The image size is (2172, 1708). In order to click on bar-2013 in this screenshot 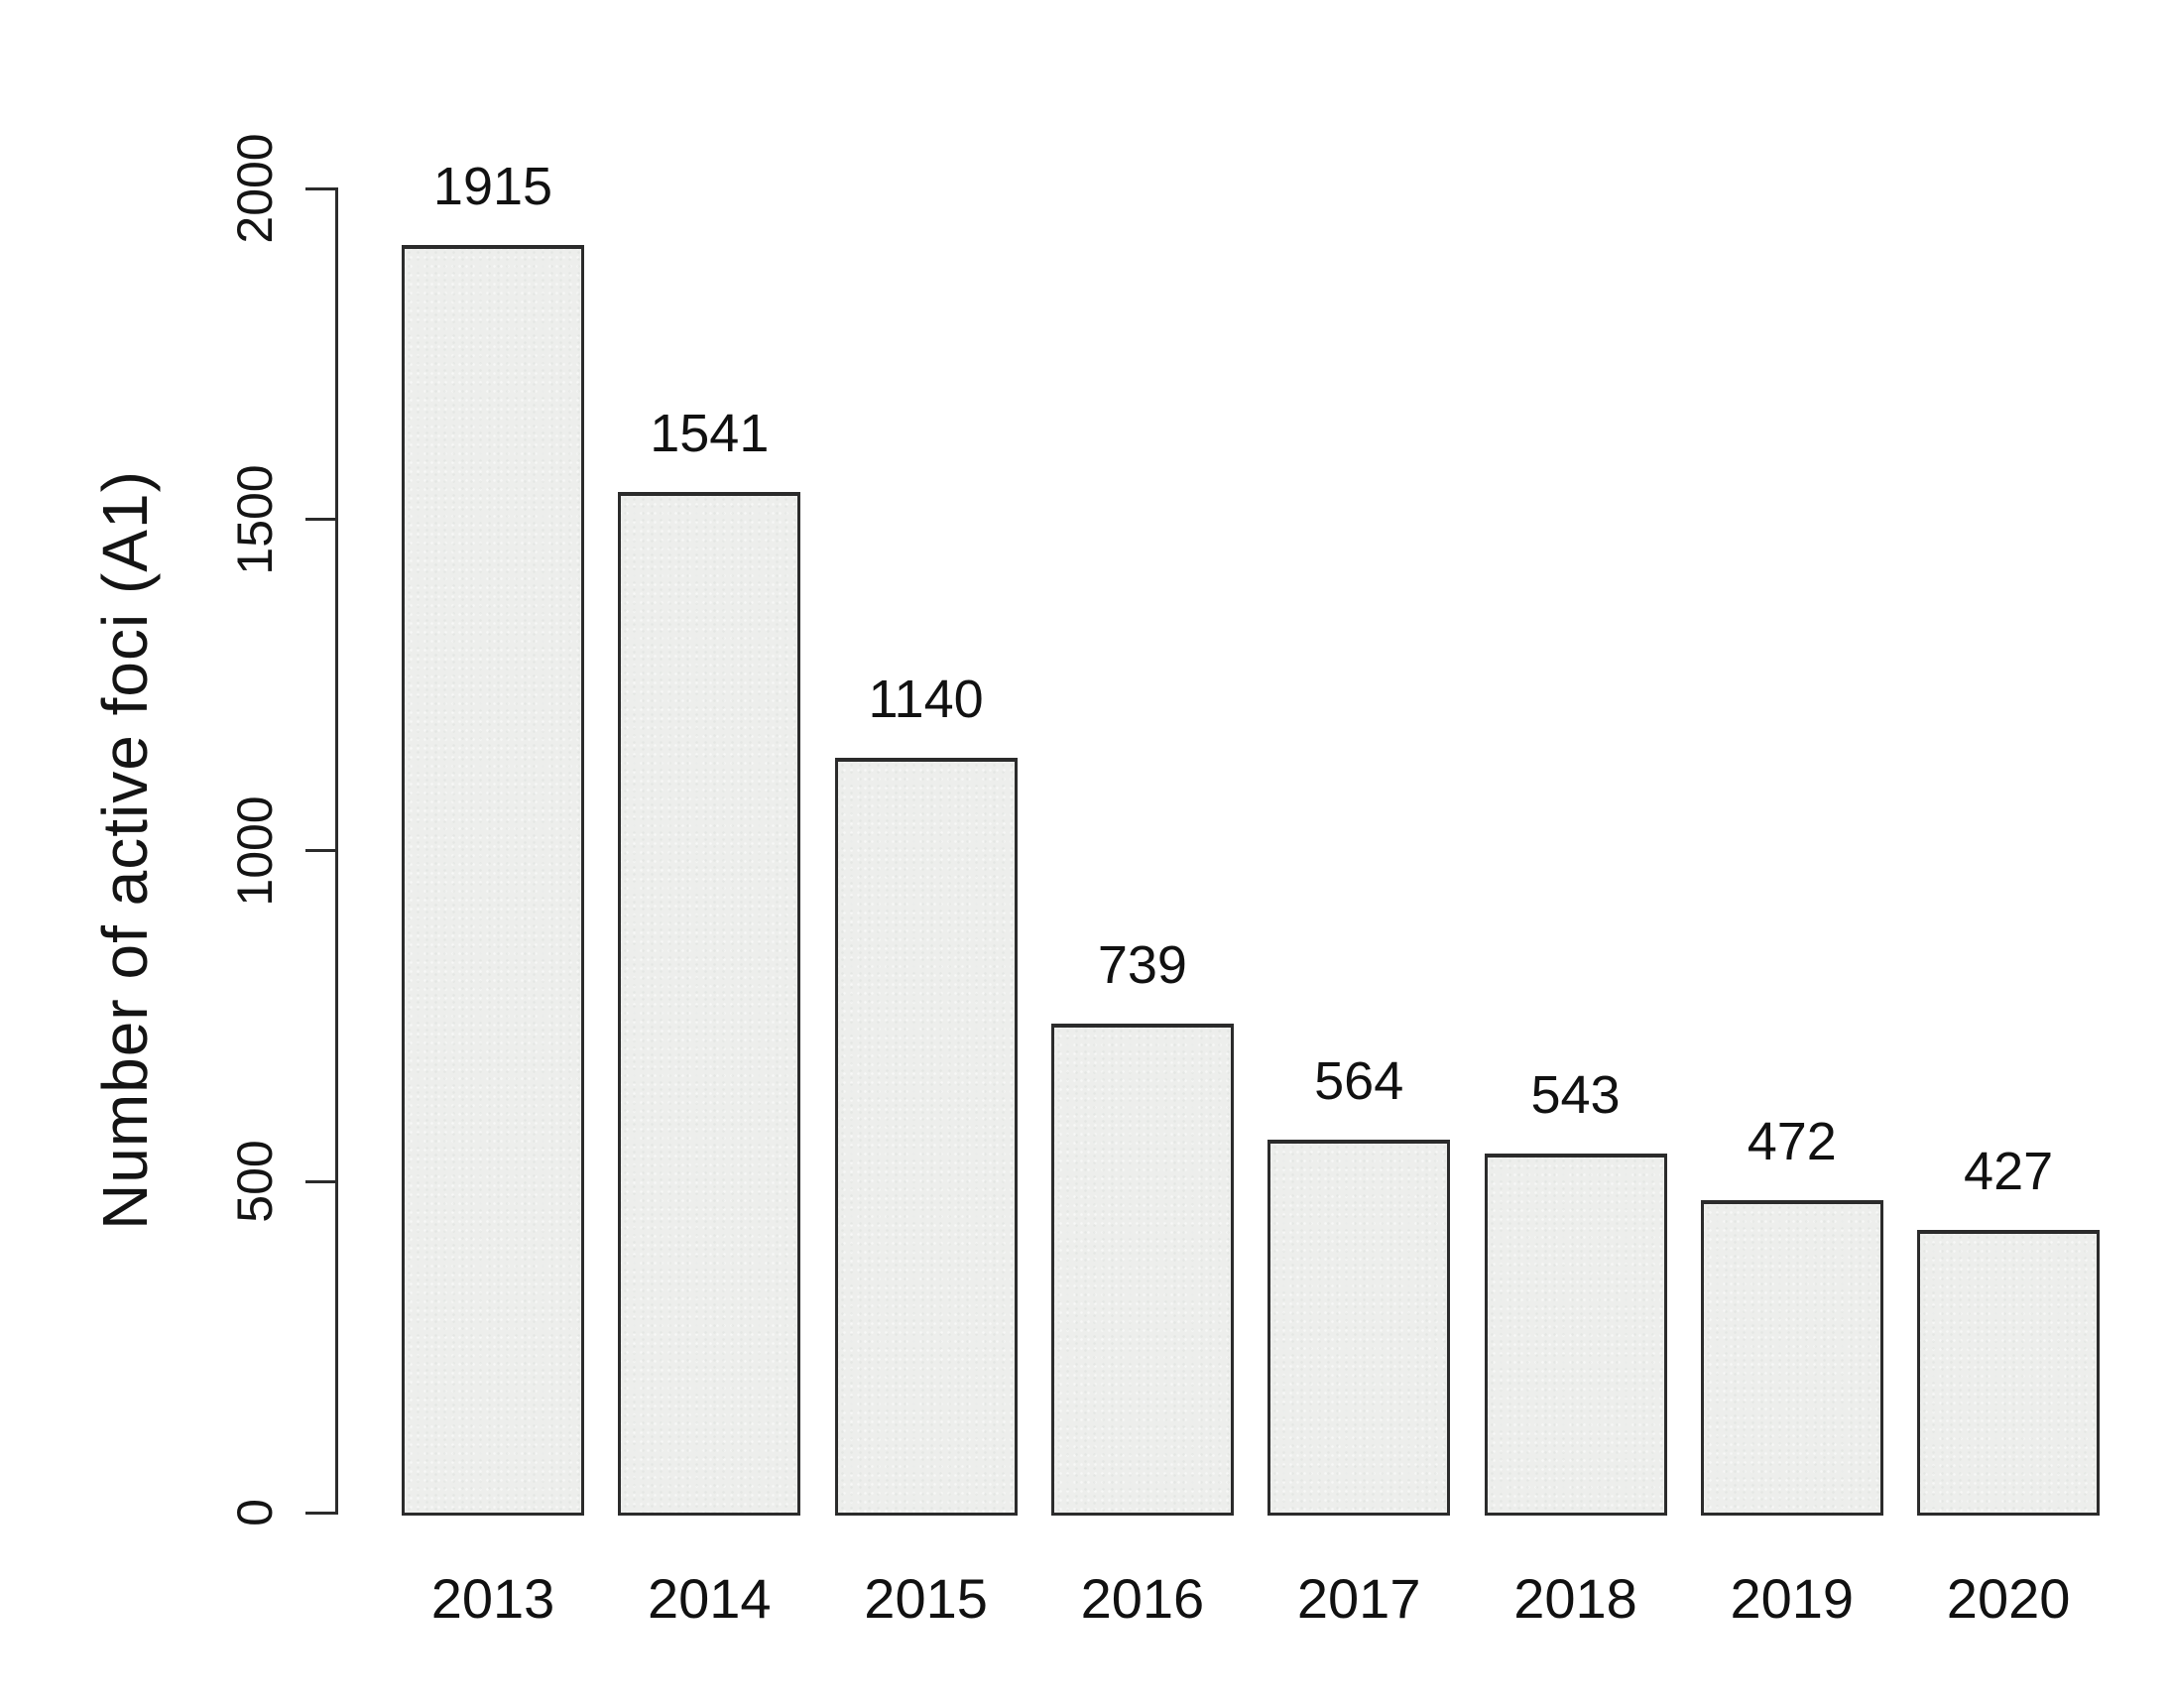, I will do `click(493, 880)`.